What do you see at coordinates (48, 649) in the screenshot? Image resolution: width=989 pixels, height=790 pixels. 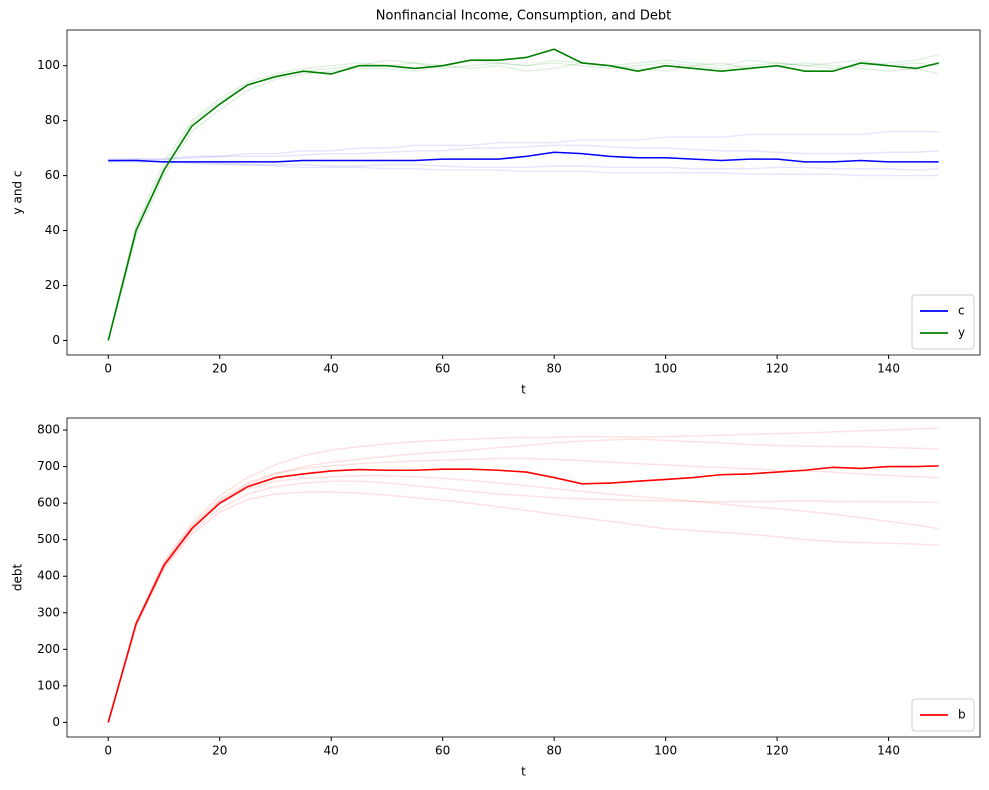 I see `y-tick-label: 200` at bounding box center [48, 649].